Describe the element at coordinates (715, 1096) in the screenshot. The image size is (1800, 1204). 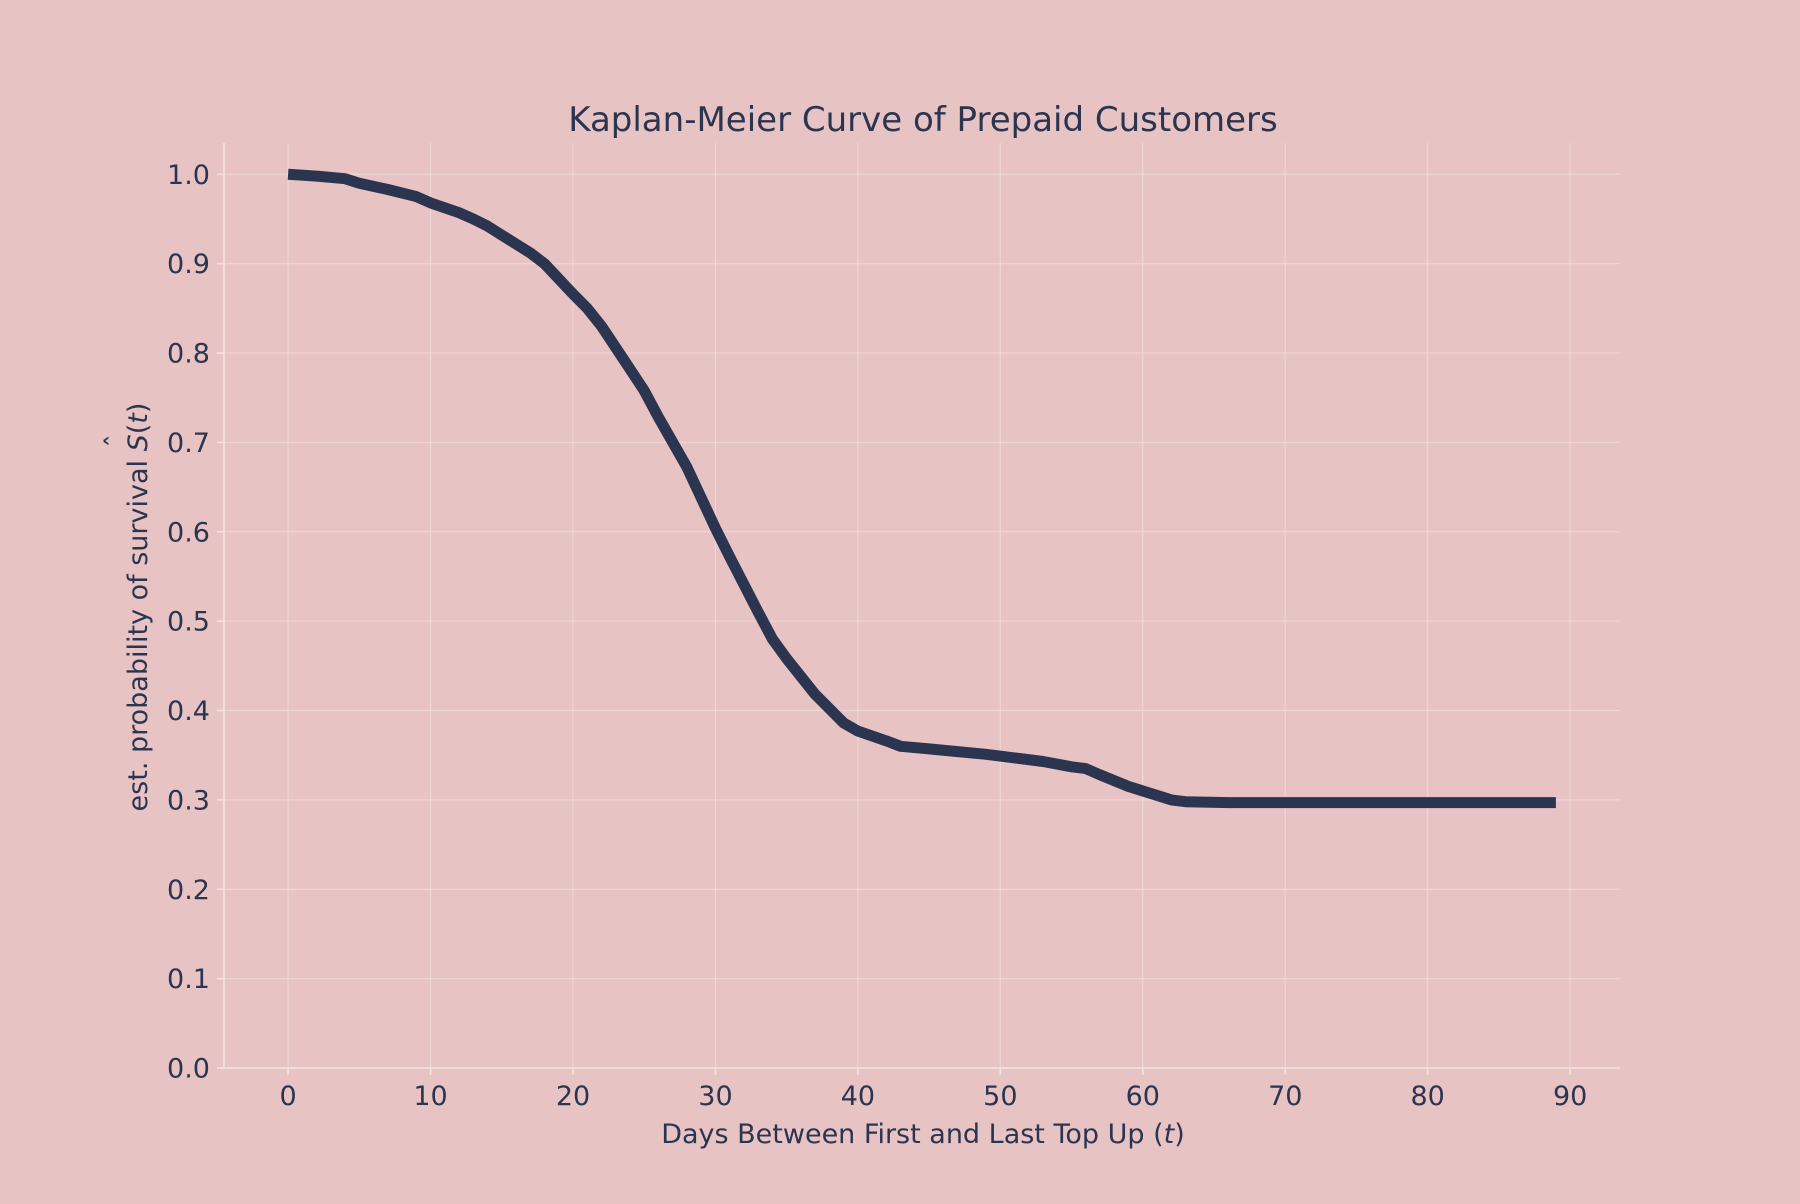
I see `x-tick-label: 30` at that location.